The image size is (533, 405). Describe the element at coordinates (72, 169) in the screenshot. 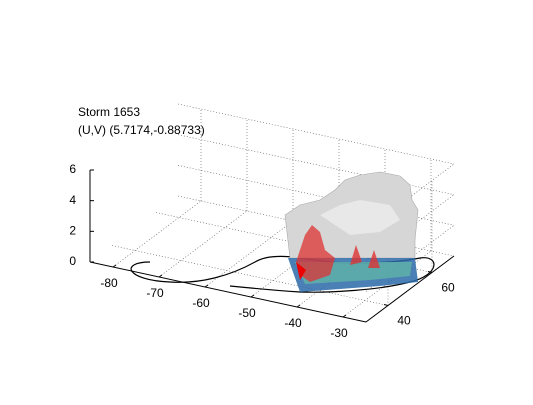

I see `z-tick-label: 6` at that location.